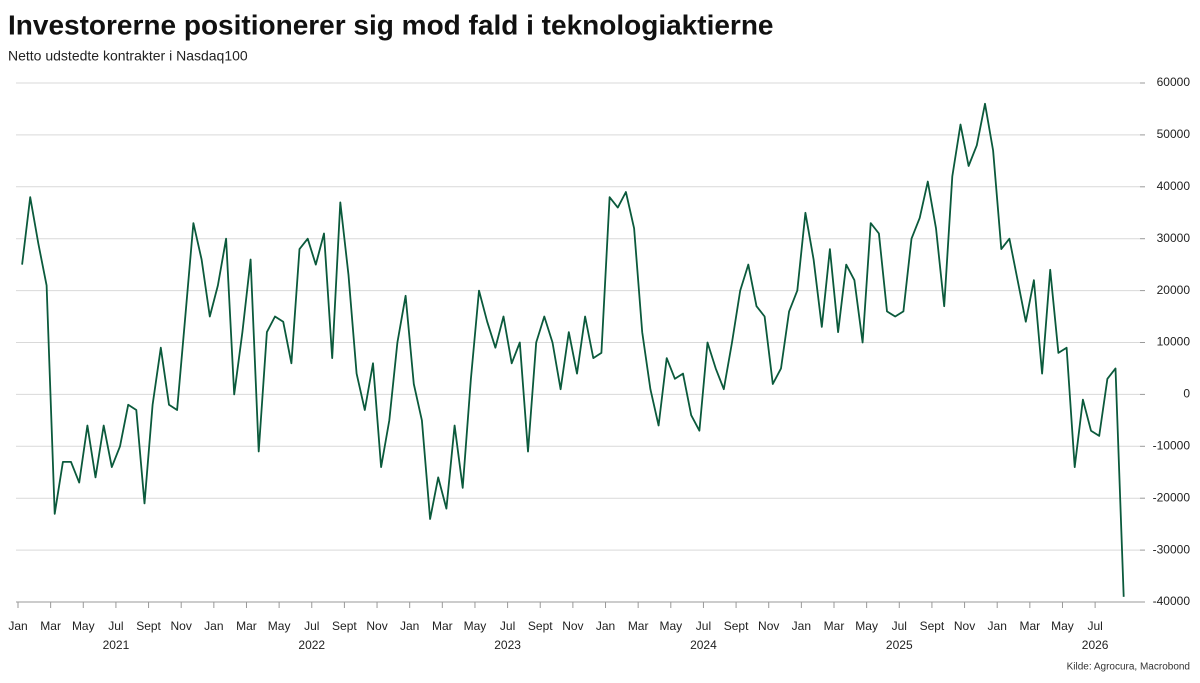 This screenshot has height=683, width=1200. Describe the element at coordinates (1172, 549) in the screenshot. I see `y-tick-label: -30000` at that location.